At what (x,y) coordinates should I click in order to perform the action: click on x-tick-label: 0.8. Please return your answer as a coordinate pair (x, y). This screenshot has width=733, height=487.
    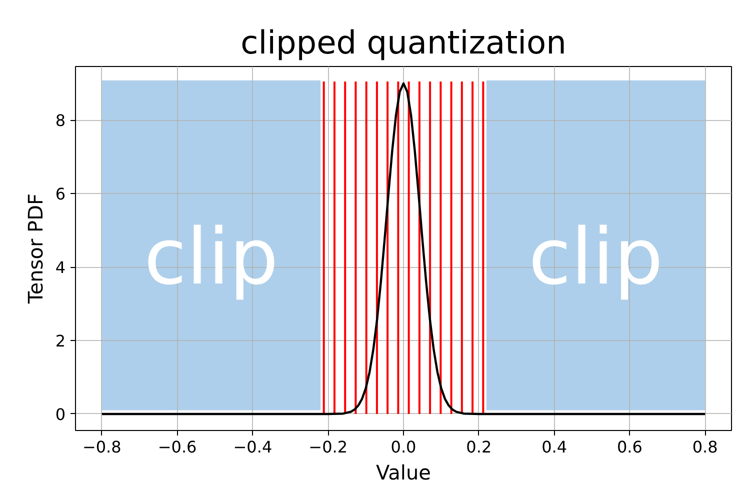
    Looking at the image, I should click on (705, 447).